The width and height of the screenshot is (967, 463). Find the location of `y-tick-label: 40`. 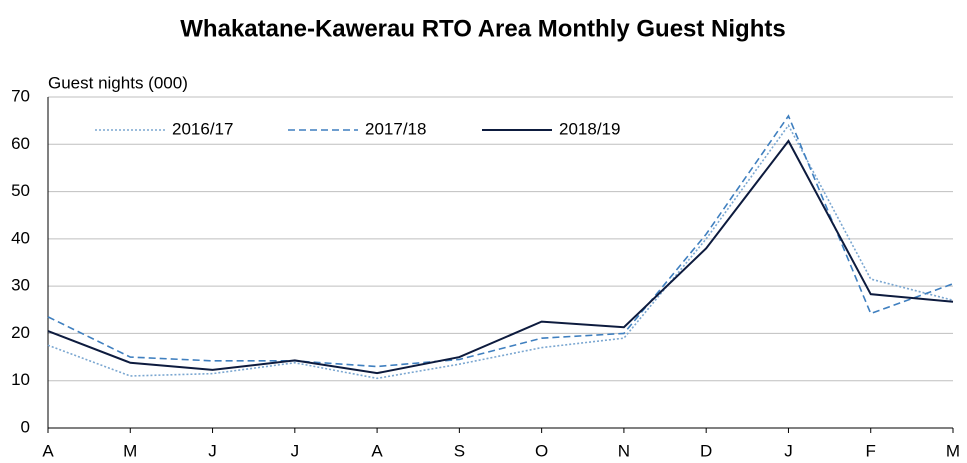

y-tick-label: 40 is located at coordinates (20, 237).